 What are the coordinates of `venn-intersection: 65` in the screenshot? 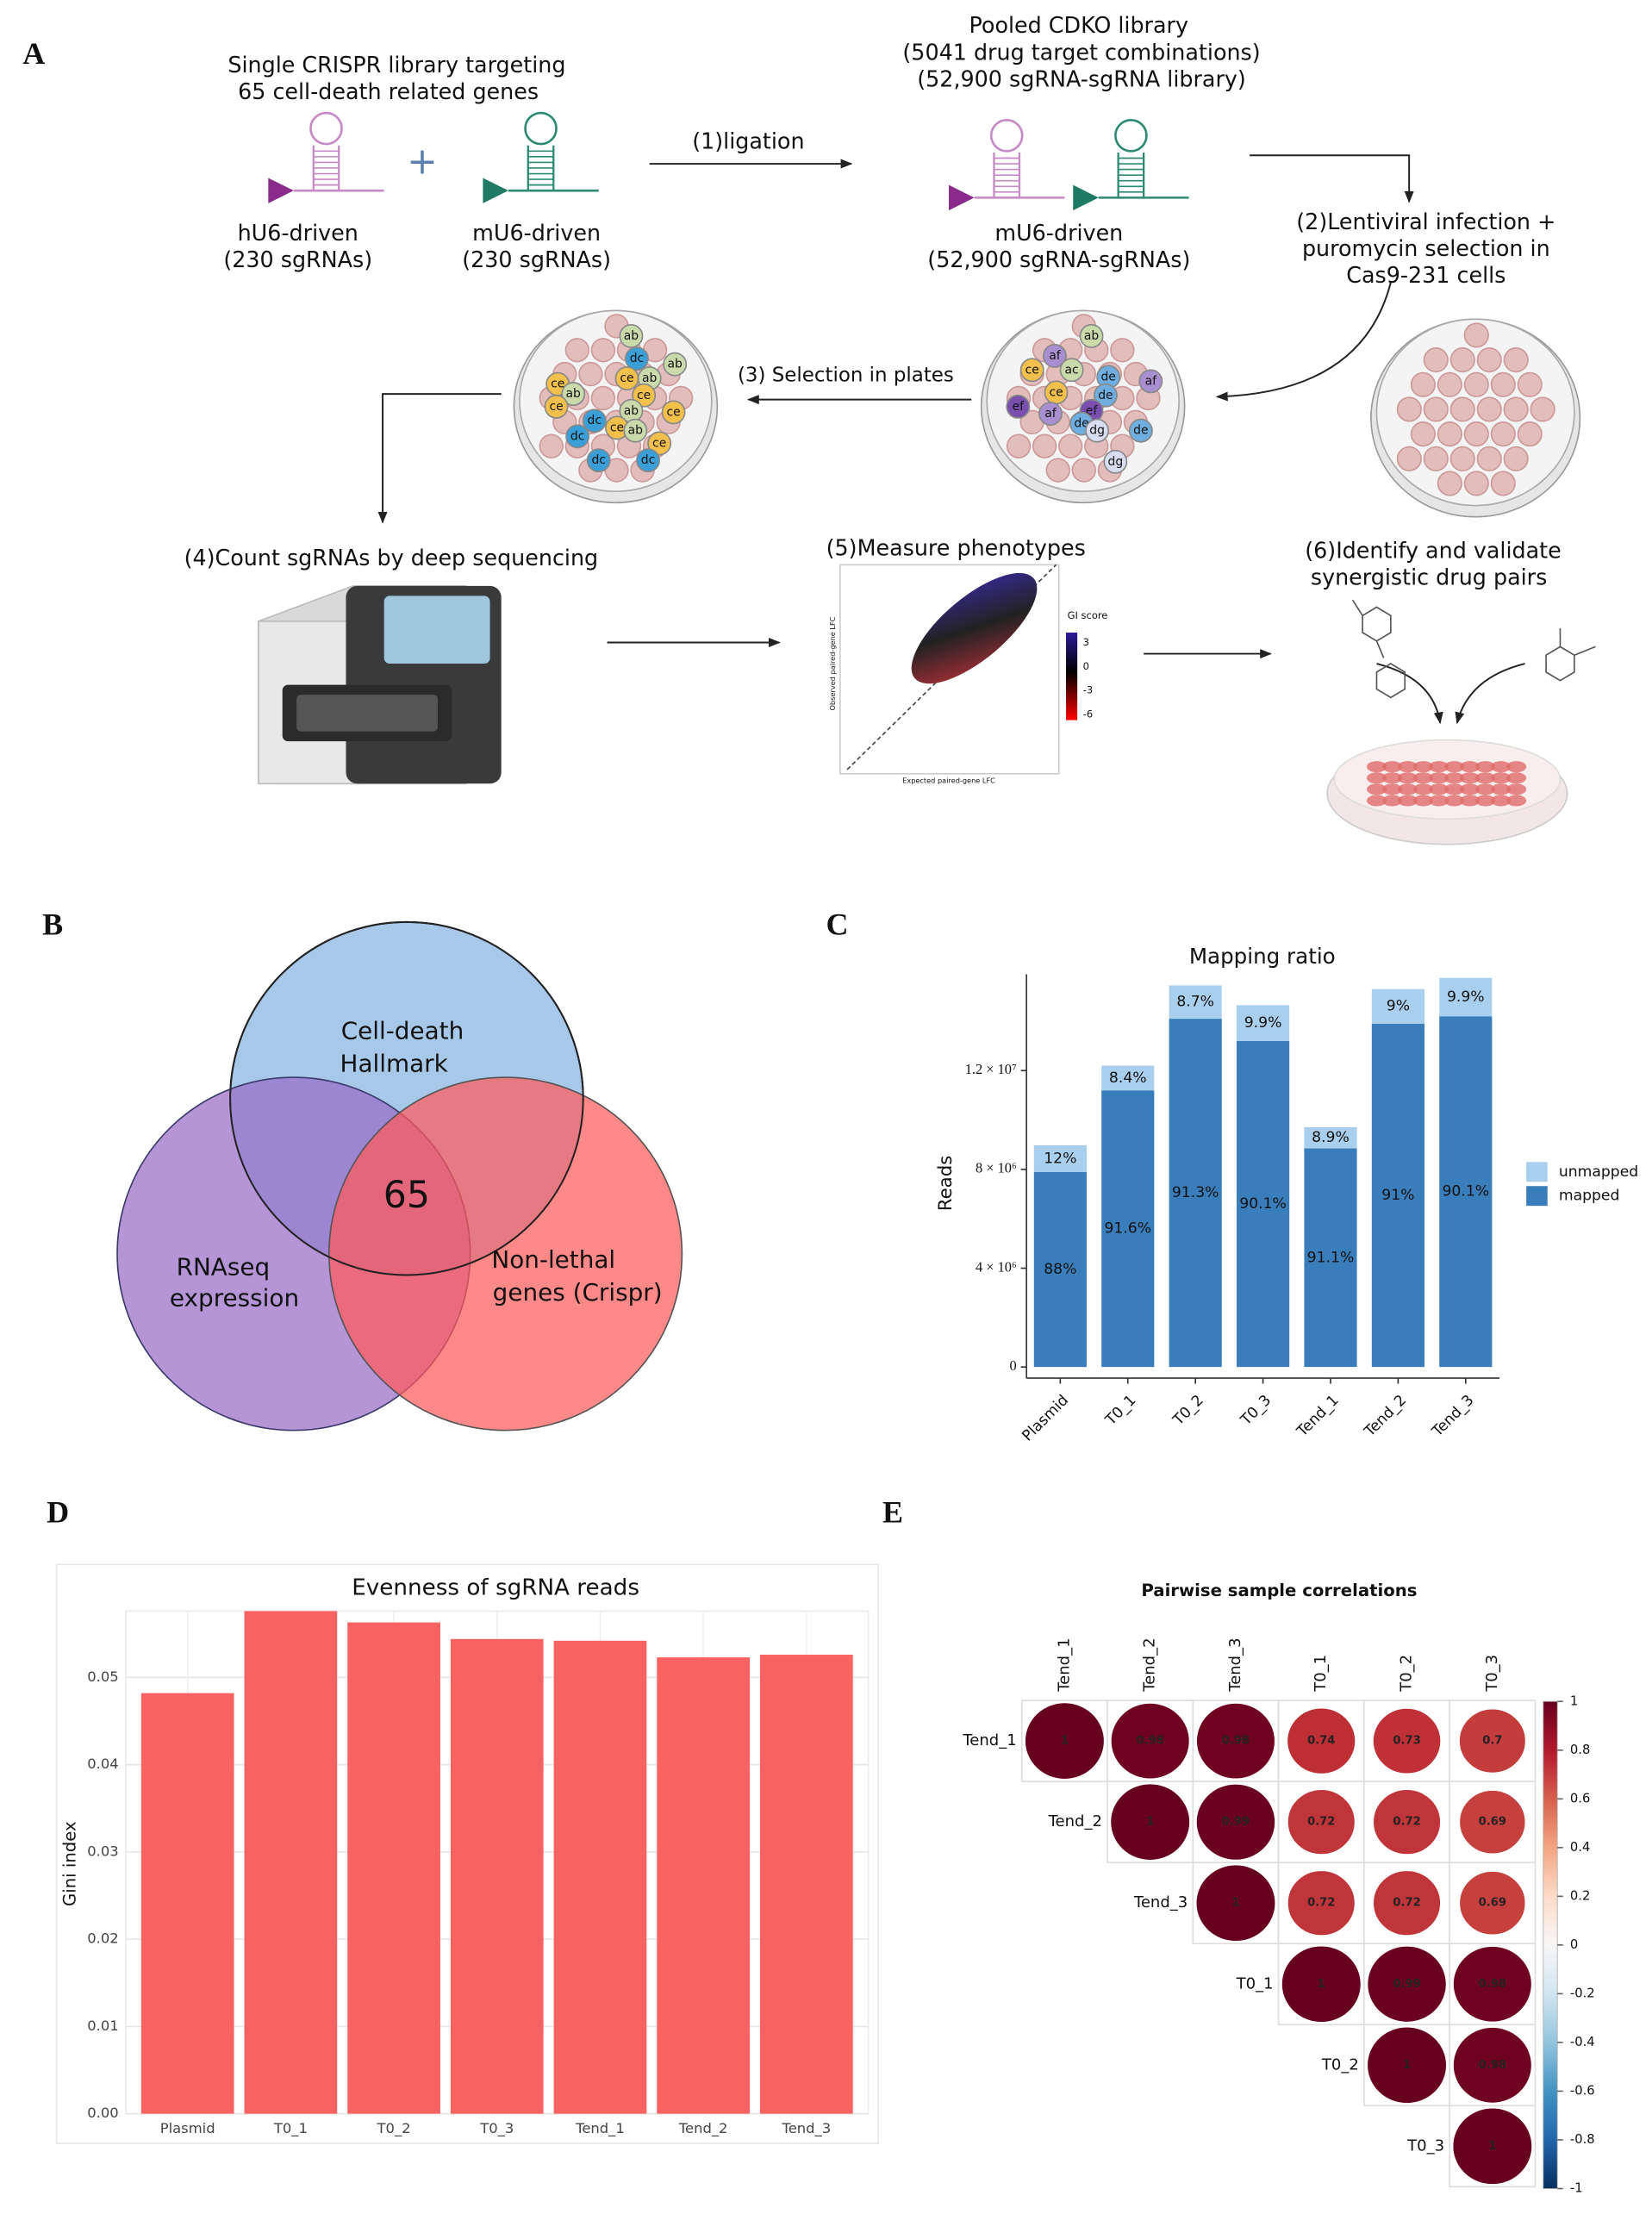 It's located at (406, 1195).